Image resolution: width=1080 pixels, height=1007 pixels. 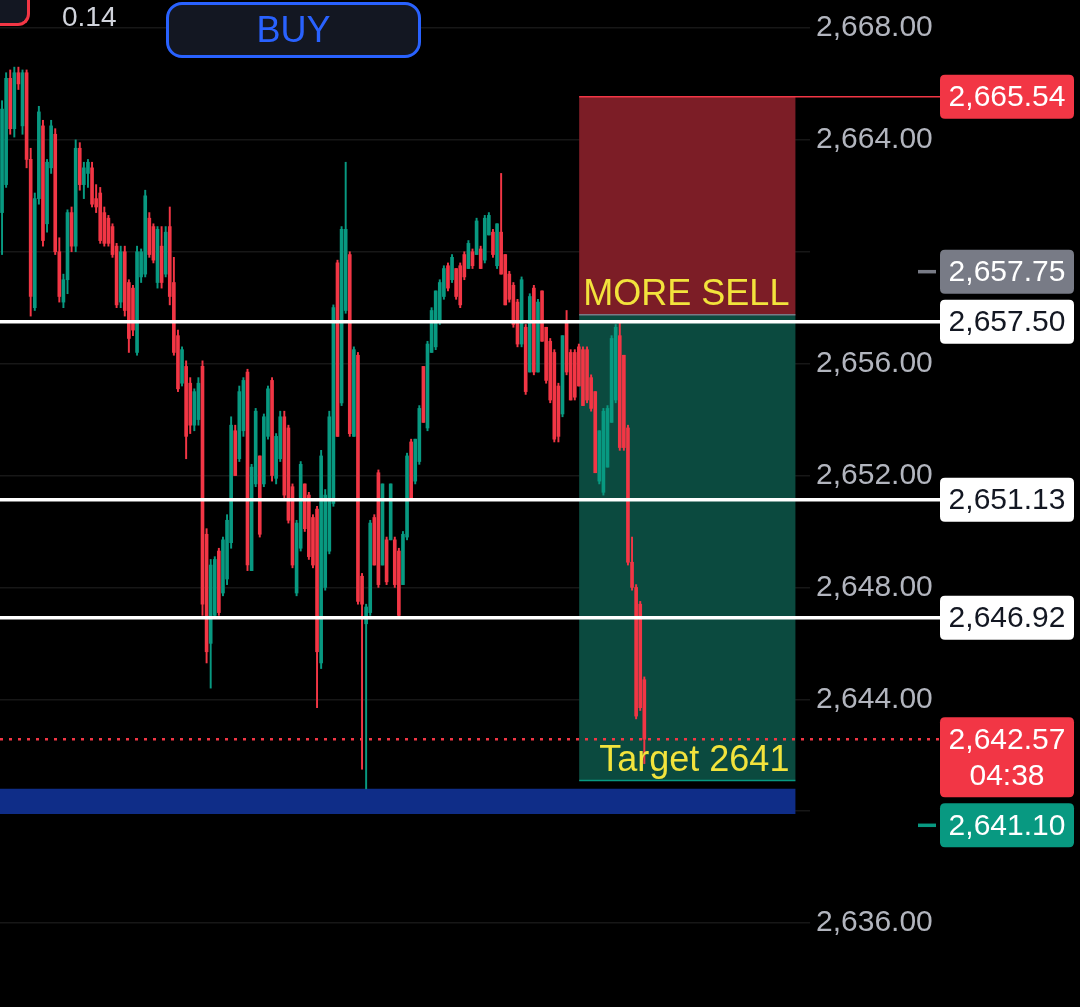 I want to click on ref-line-label: 2,646.92, so click(x=1007, y=616).